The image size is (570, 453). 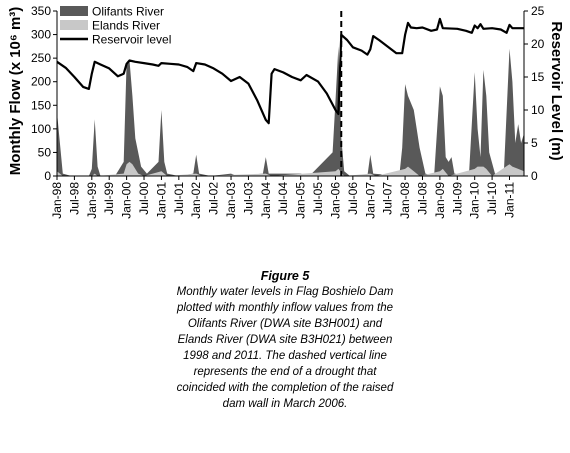 What do you see at coordinates (144, 198) in the screenshot?
I see `x-tick-label: Jul-00` at bounding box center [144, 198].